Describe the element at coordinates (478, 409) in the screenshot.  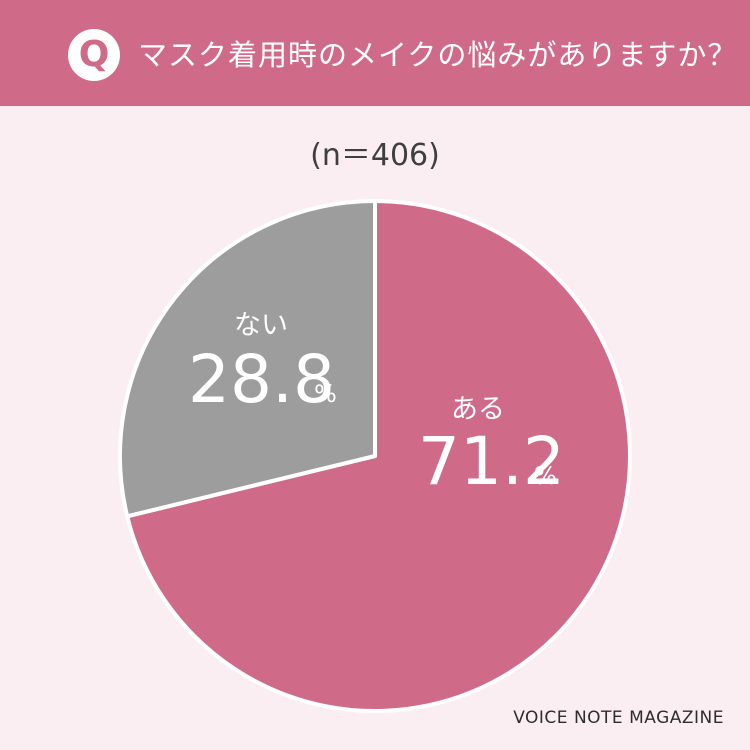
I see `slice-label-yes: ある` at that location.